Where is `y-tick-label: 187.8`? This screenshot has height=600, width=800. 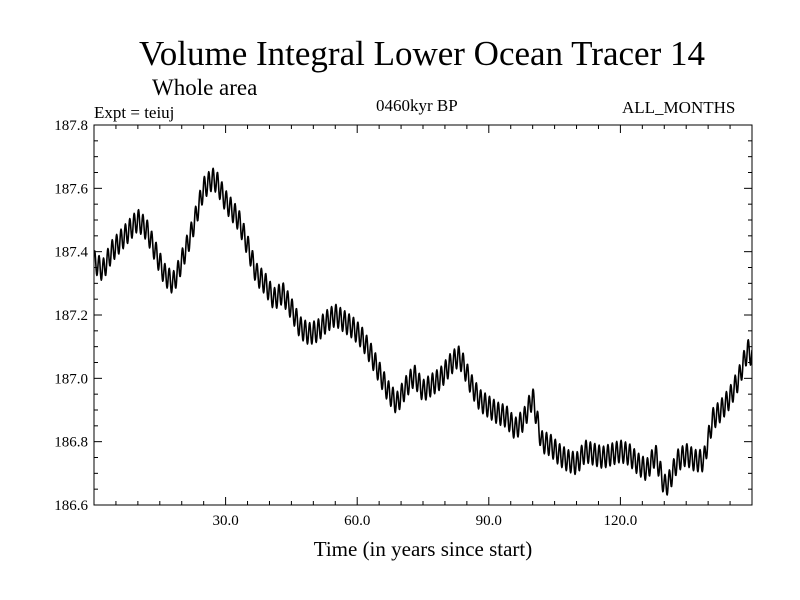 y-tick-label: 187.8 is located at coordinates (71, 126).